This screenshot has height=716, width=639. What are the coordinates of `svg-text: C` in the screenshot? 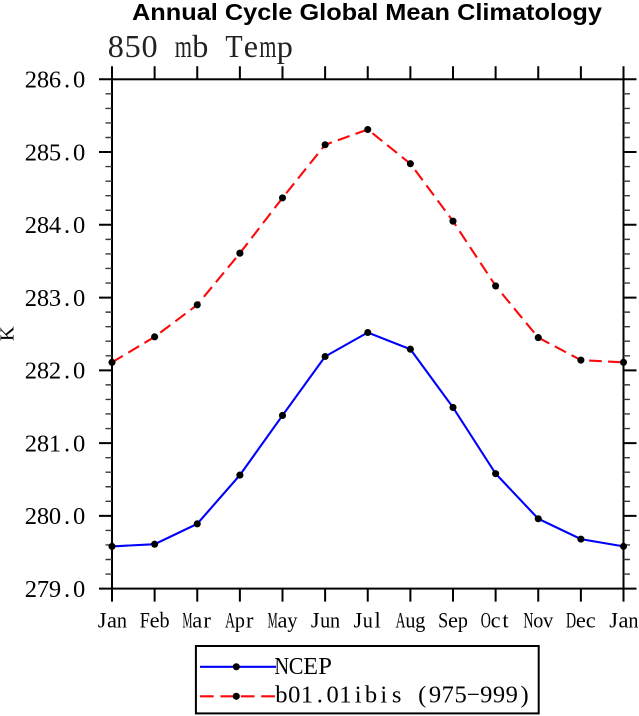 It's located at (296, 666).